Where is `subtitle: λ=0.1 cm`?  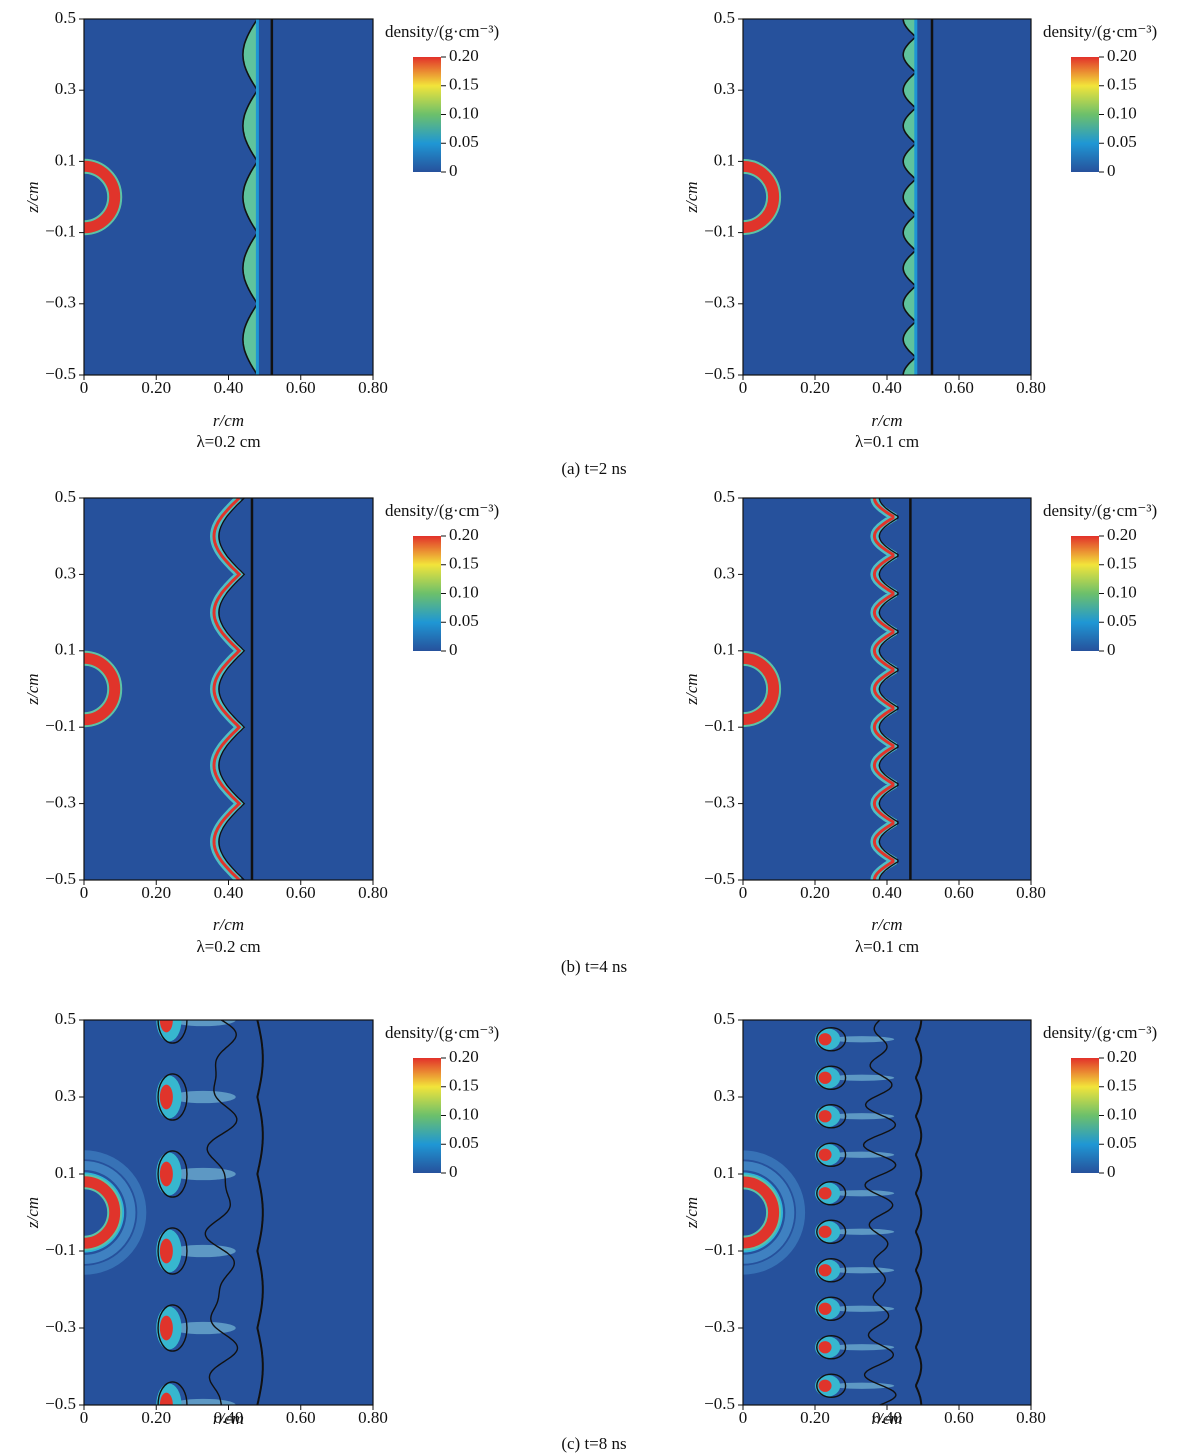
subtitle: λ=0.1 cm is located at coordinates (887, 441).